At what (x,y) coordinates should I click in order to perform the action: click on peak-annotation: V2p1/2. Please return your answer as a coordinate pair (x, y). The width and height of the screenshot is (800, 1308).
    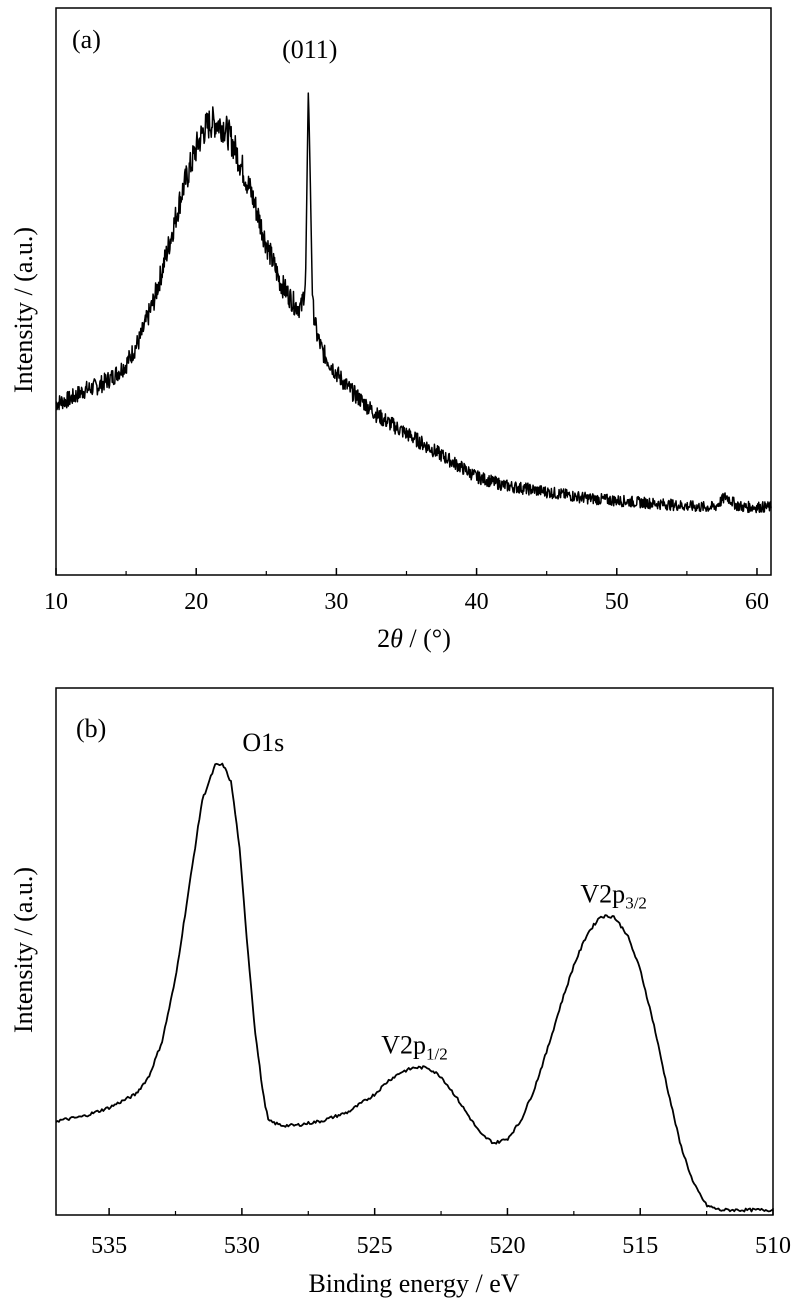
    Looking at the image, I should click on (414, 1047).